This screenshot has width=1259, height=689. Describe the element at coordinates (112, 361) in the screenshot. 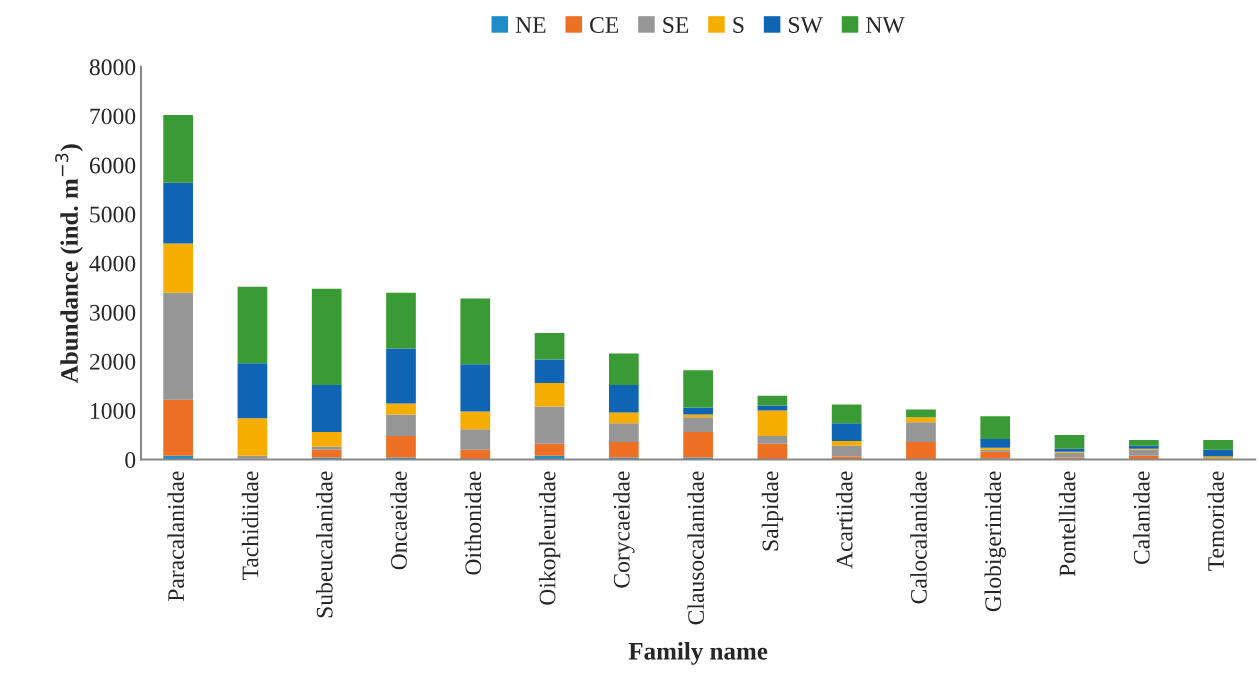

I see `y-tick-label: 2000` at that location.